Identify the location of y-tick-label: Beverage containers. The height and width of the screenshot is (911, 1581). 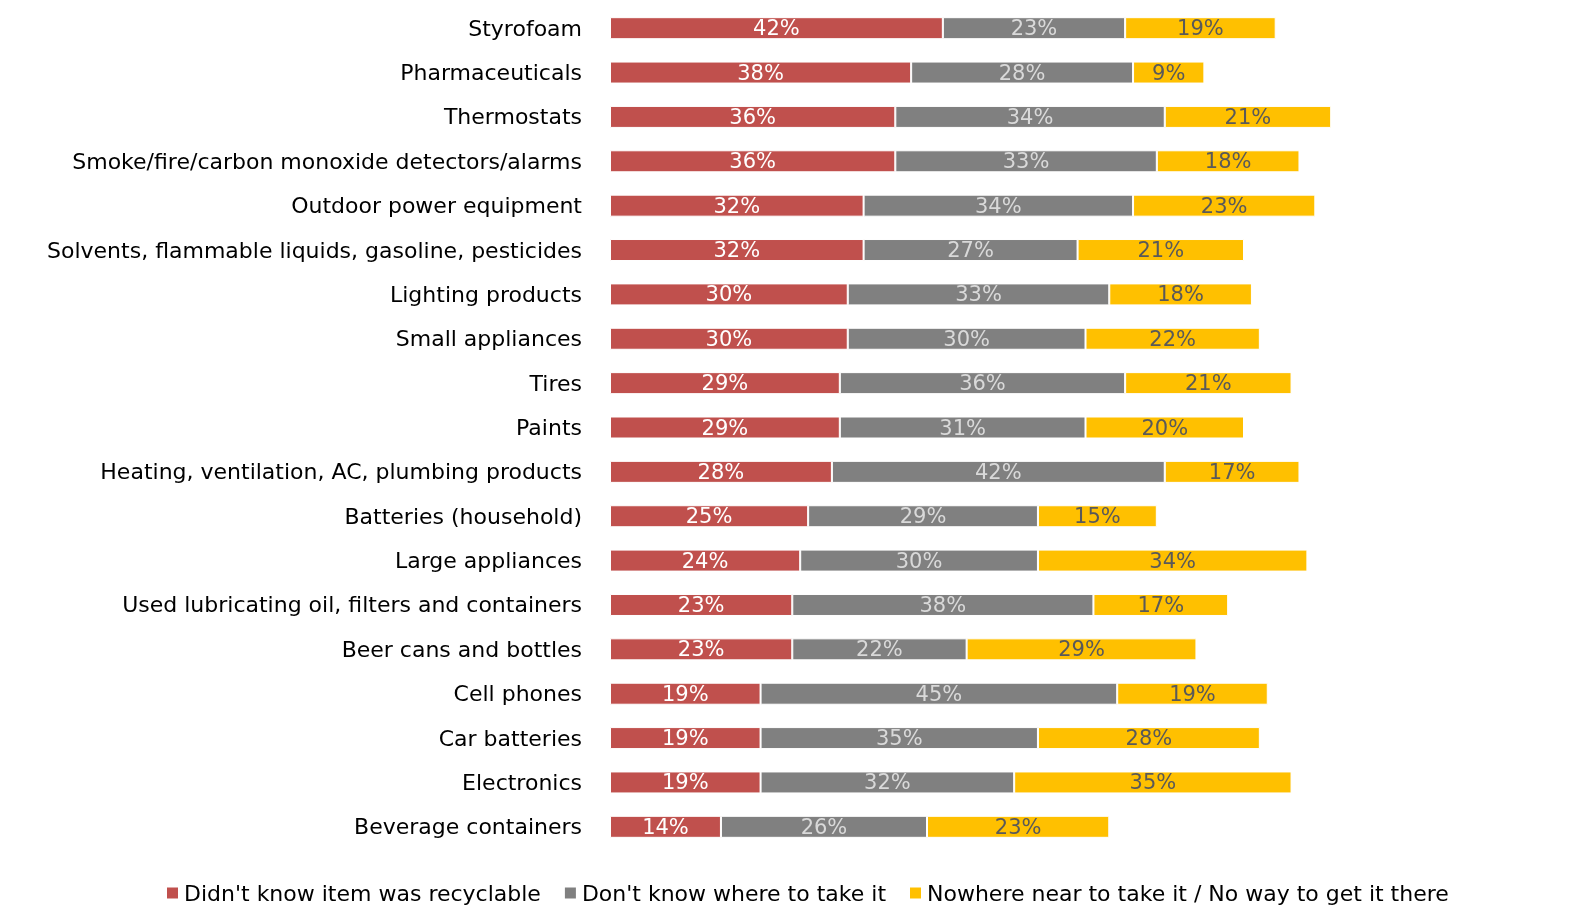
(468, 827).